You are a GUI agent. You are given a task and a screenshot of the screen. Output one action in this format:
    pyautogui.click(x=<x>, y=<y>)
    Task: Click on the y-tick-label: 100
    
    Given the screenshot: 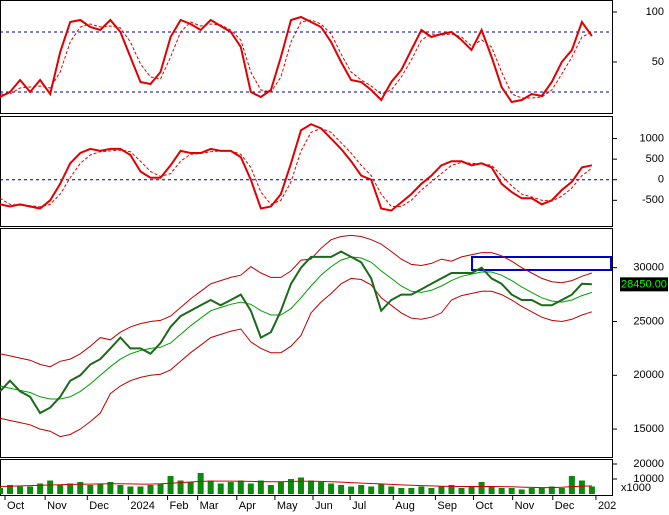 What is the action you would take?
    pyautogui.click(x=655, y=12)
    